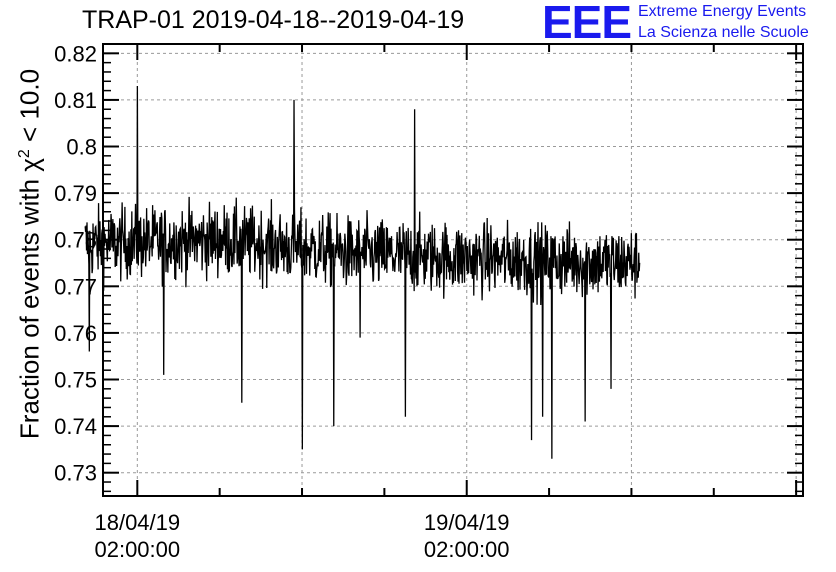 The width and height of the screenshot is (836, 572). What do you see at coordinates (81, 147) in the screenshot?
I see `y-tick-label: 0.8` at bounding box center [81, 147].